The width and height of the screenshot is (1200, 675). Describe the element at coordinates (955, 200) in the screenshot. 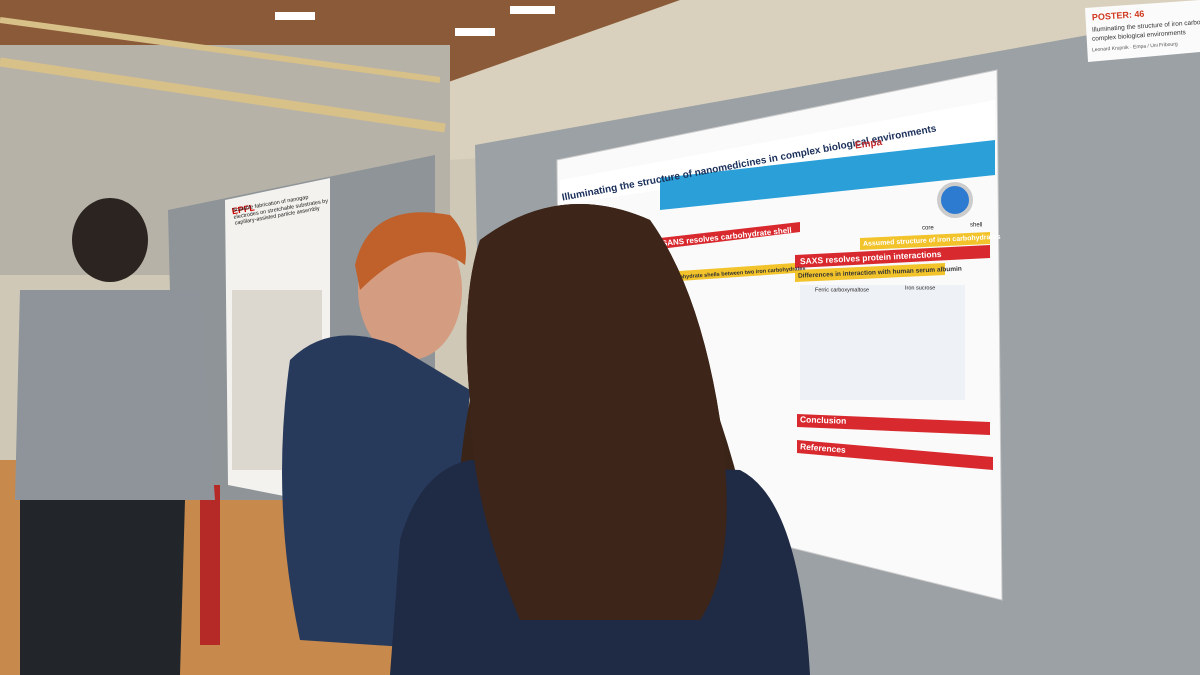

I see `core-shell-figure` at that location.